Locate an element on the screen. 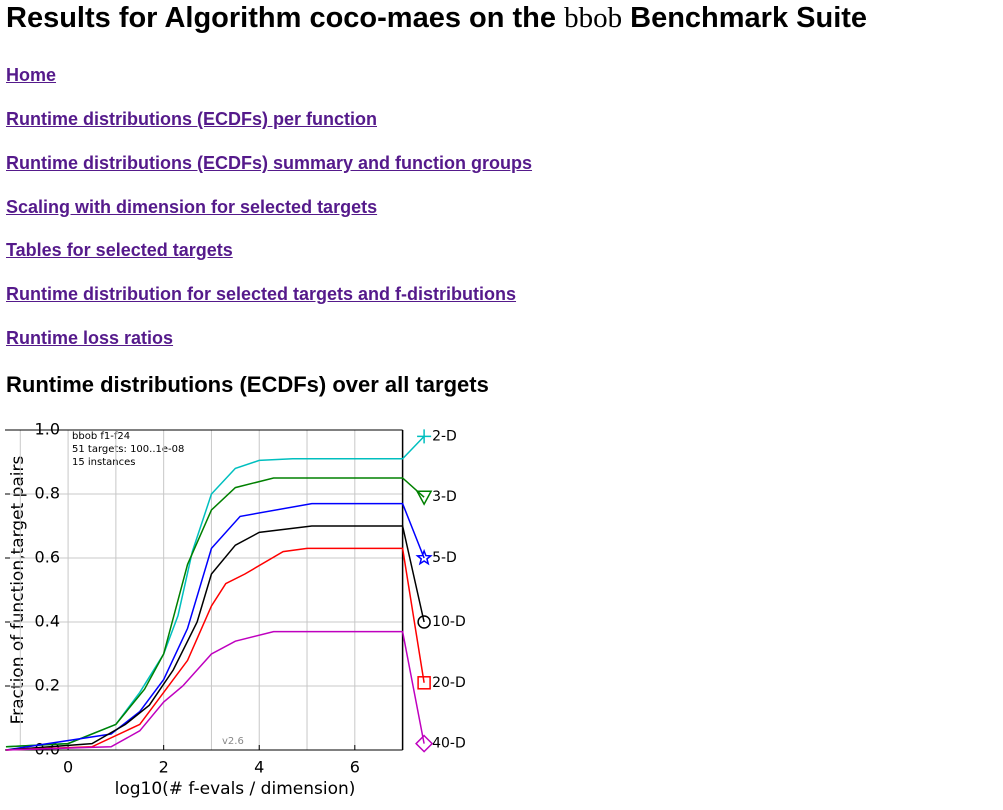 This screenshot has width=1003, height=810. legend-label: 5-D is located at coordinates (444, 558).